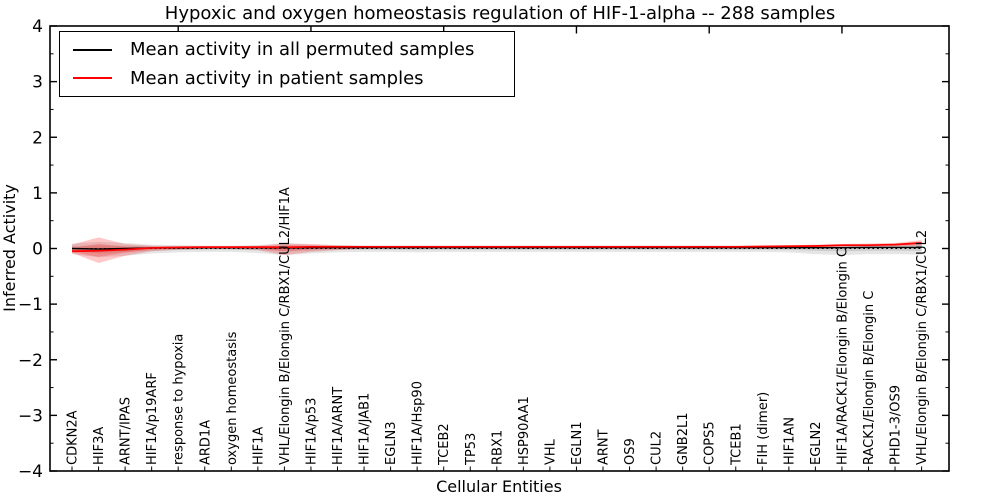 This screenshot has width=1000, height=500. Describe the element at coordinates (205, 442) in the screenshot. I see `x-tick-label: ARD1A` at that location.